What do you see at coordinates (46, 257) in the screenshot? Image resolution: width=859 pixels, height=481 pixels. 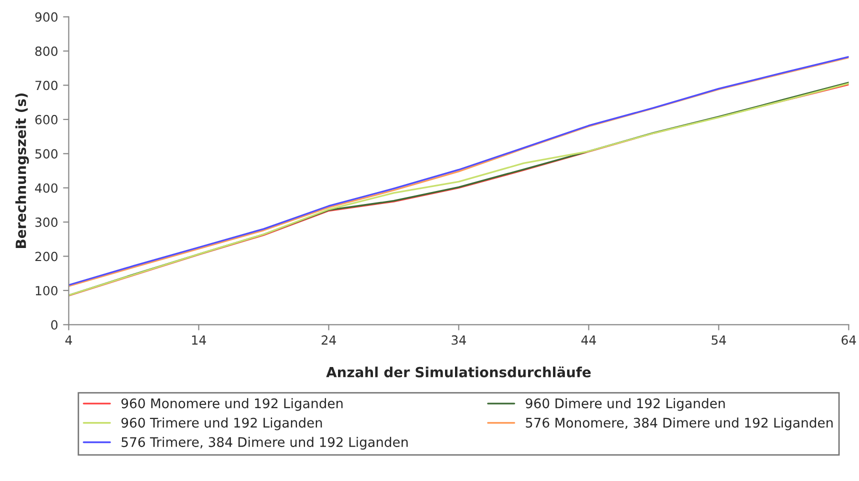 I see `y-tick-label: 200` at bounding box center [46, 257].